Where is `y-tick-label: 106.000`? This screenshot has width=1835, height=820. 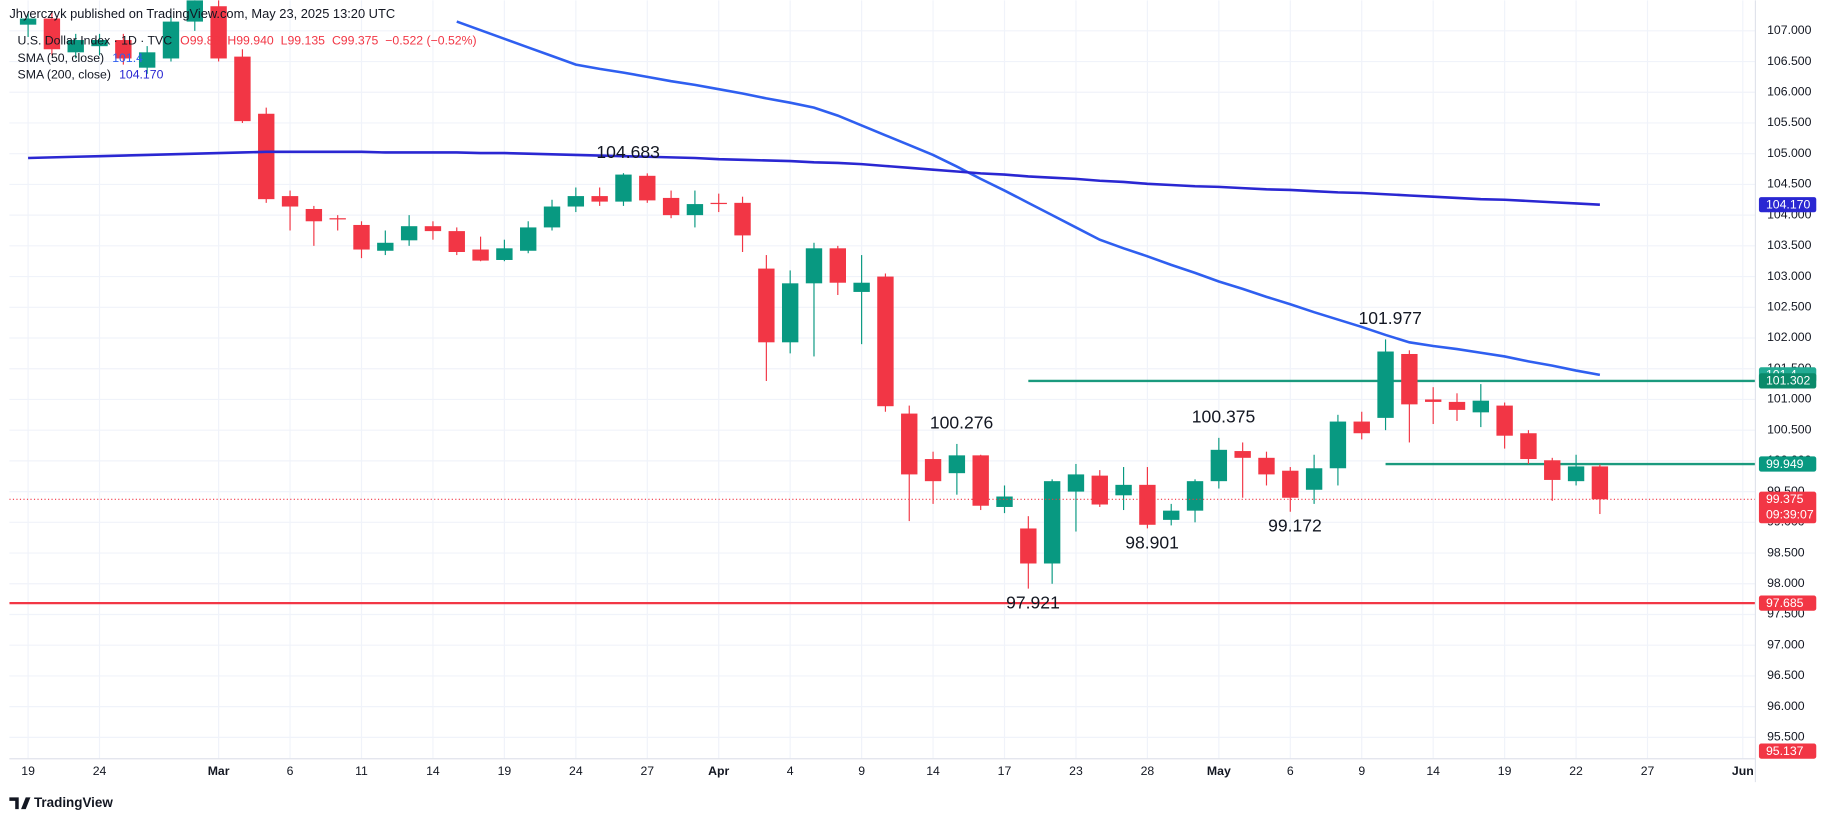
y-tick-label: 106.000 is located at coordinates (1789, 92).